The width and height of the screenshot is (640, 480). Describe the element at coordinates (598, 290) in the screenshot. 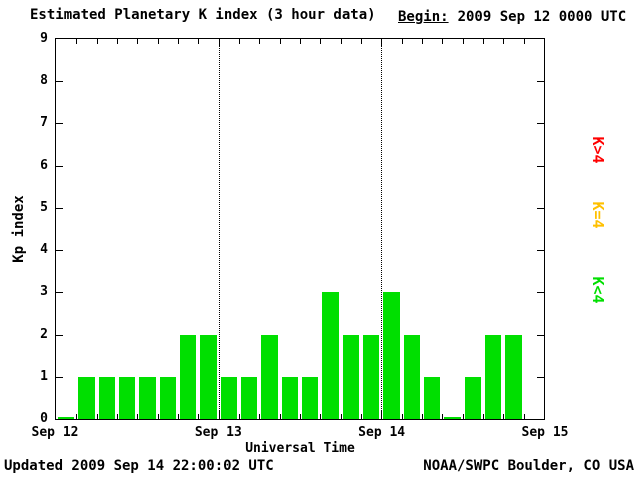

I see `legend-item-2: K<4` at that location.